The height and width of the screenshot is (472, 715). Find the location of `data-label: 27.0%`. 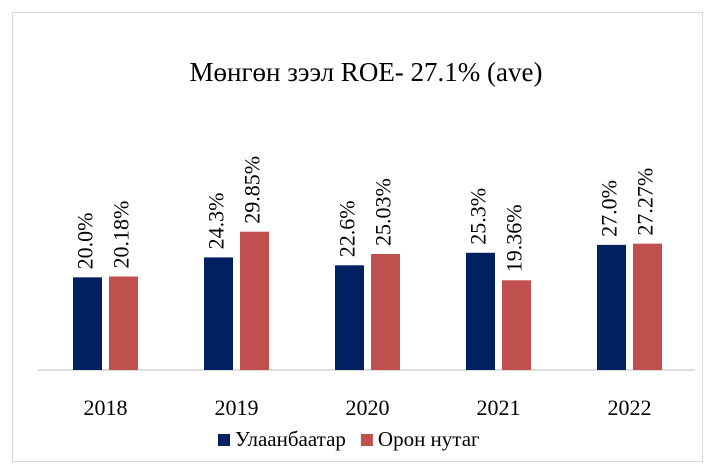

data-label: 27.0% is located at coordinates (609, 208).